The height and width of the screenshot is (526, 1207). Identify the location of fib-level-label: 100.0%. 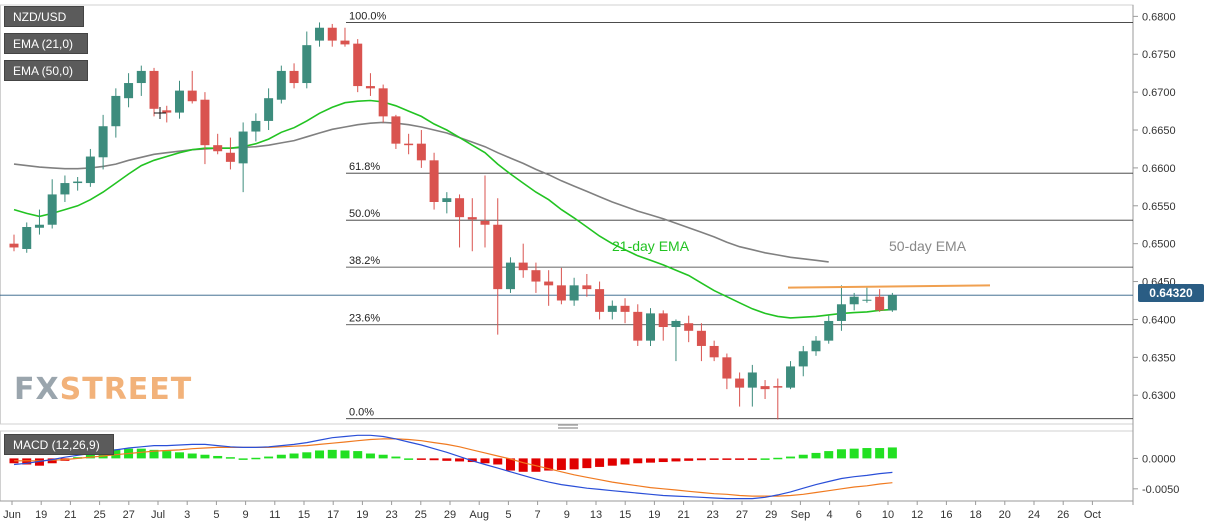
(368, 16).